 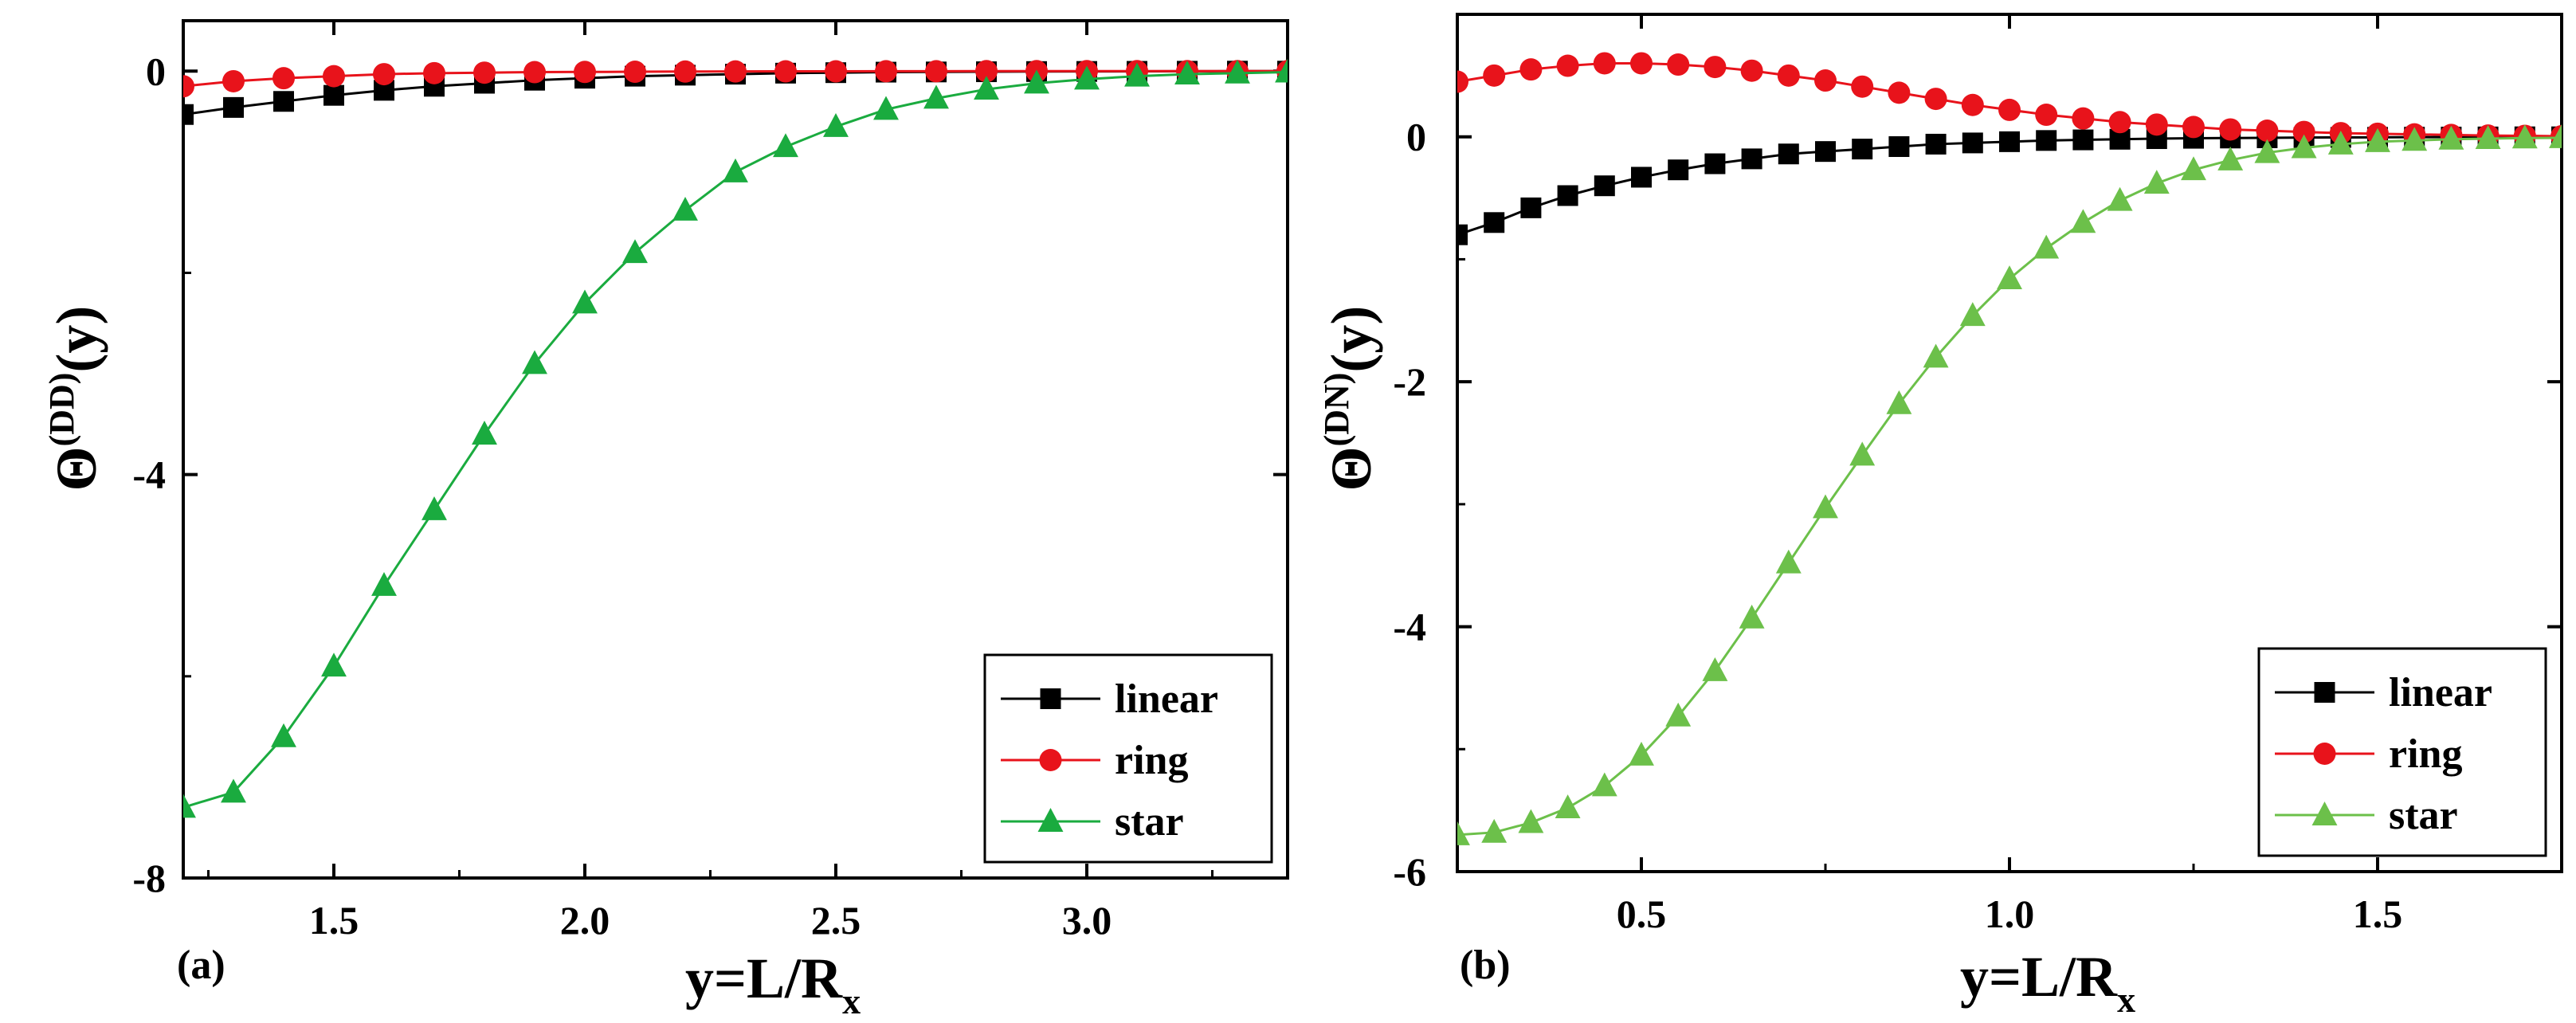 I want to click on x-tick-label: 2.5, so click(x=836, y=920).